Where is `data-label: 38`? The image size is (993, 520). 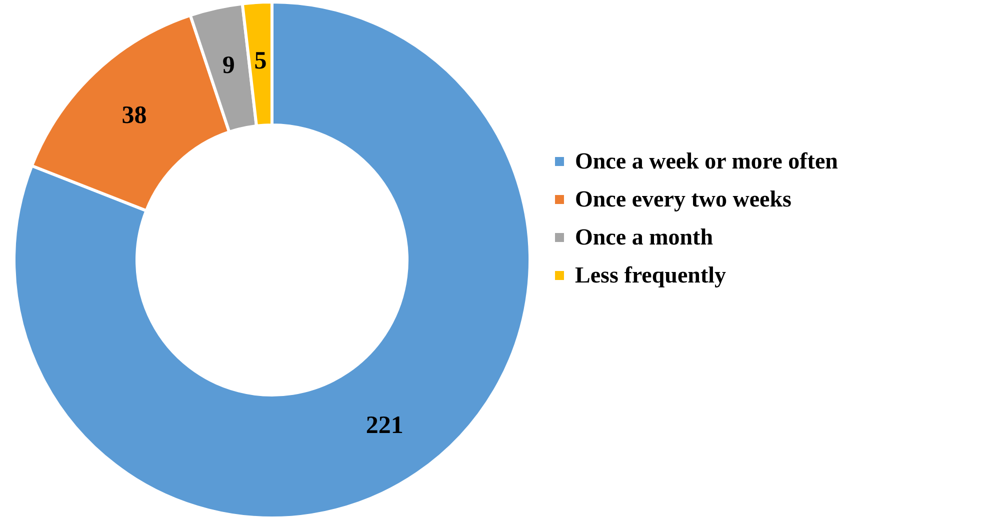
data-label: 38 is located at coordinates (134, 115).